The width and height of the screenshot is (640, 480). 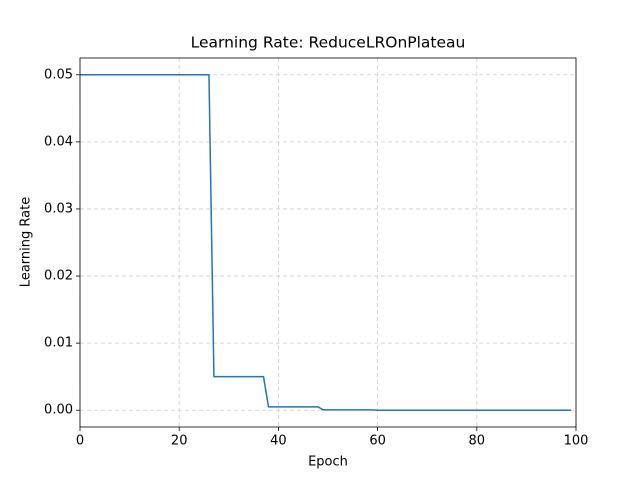 What do you see at coordinates (576, 441) in the screenshot?
I see `x-tick-label: 100` at bounding box center [576, 441].